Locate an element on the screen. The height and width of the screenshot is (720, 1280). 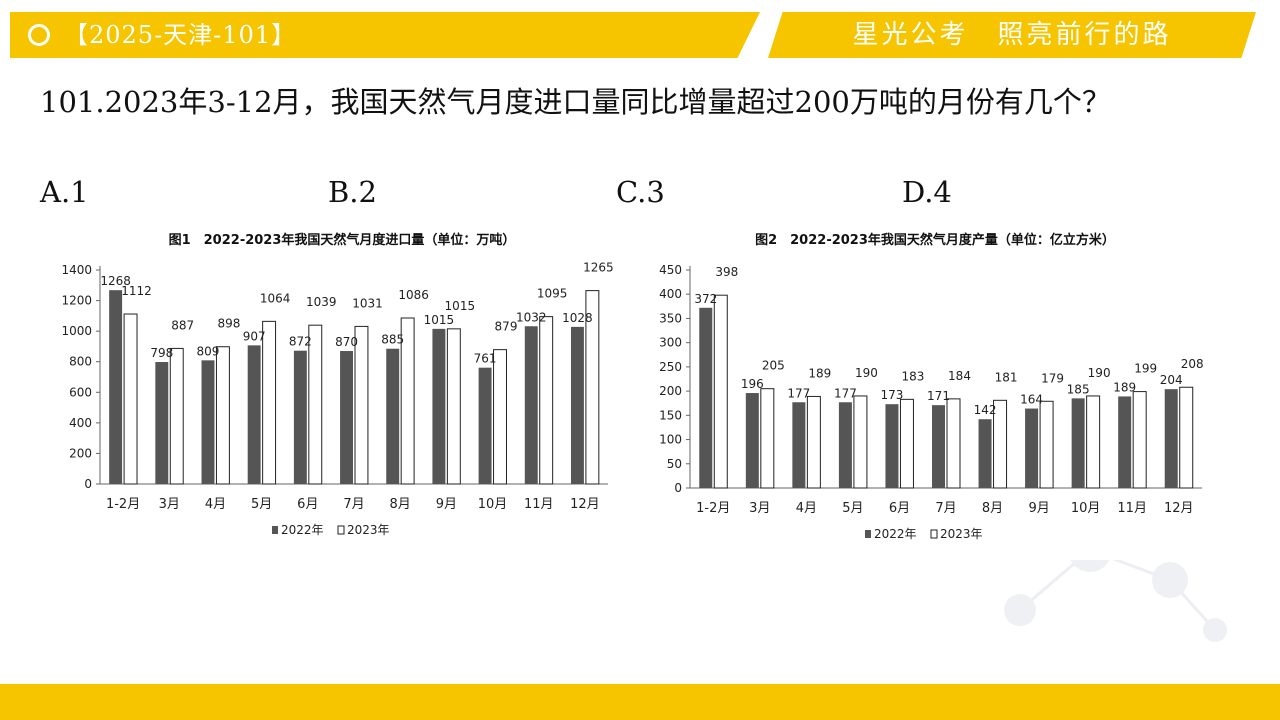
x-tick-label: 12月 is located at coordinates (1179, 508).